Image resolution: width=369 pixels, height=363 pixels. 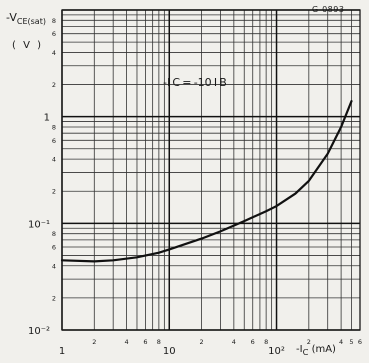 I want to click on x-tick-label-major: 1, so click(x=62, y=351).